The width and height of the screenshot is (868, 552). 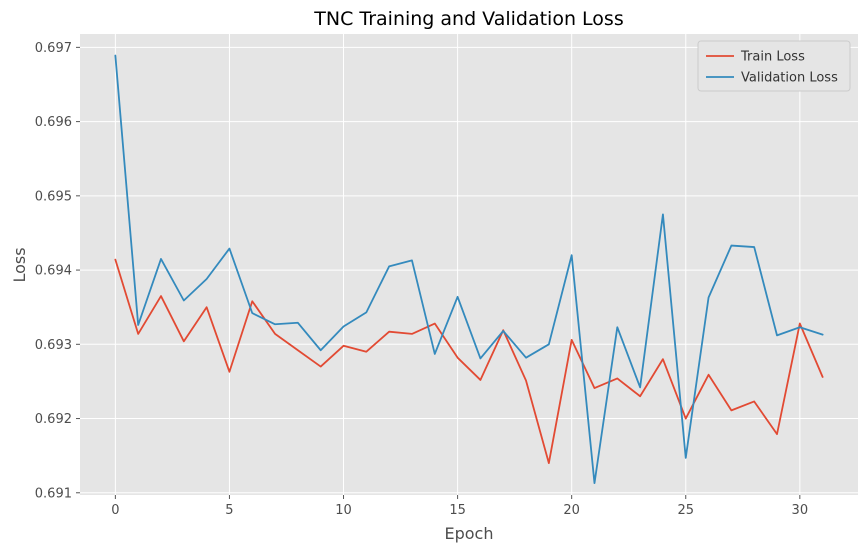 I want to click on x-tick-label: 25, so click(x=685, y=510).